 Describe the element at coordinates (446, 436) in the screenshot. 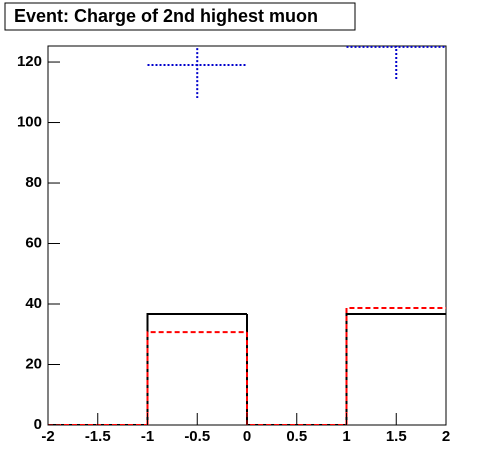

I see `x-tick-label: 2` at that location.